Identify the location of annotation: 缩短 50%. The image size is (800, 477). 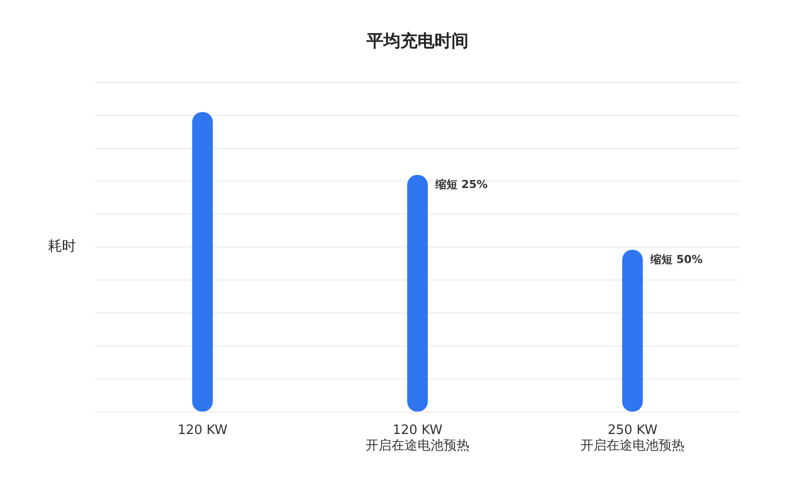
(676, 259).